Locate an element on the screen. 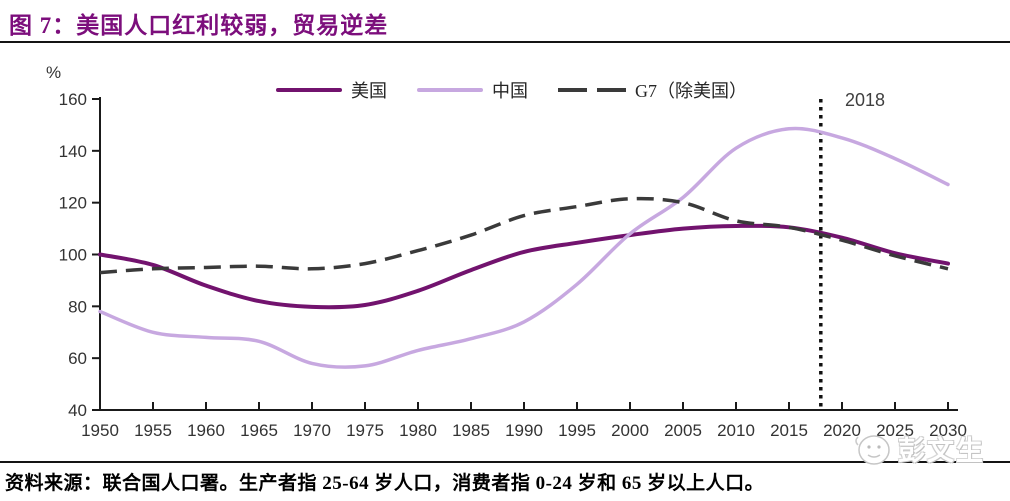 The width and height of the screenshot is (1010, 501). x-tick-label: 1960 is located at coordinates (206, 430).